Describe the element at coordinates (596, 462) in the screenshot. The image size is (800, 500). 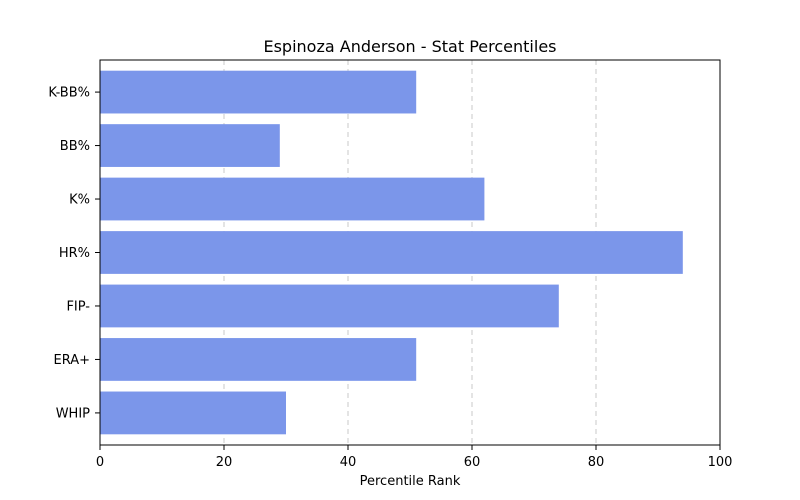
I see `x-tick-label-80: 80` at that location.